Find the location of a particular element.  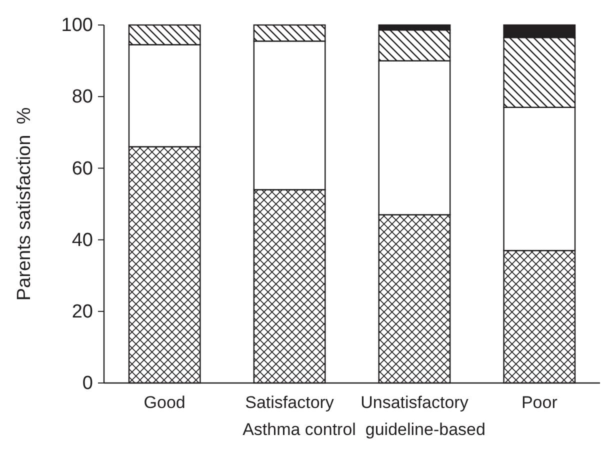

x-tick-label: Unsatisfactory is located at coordinates (414, 402).